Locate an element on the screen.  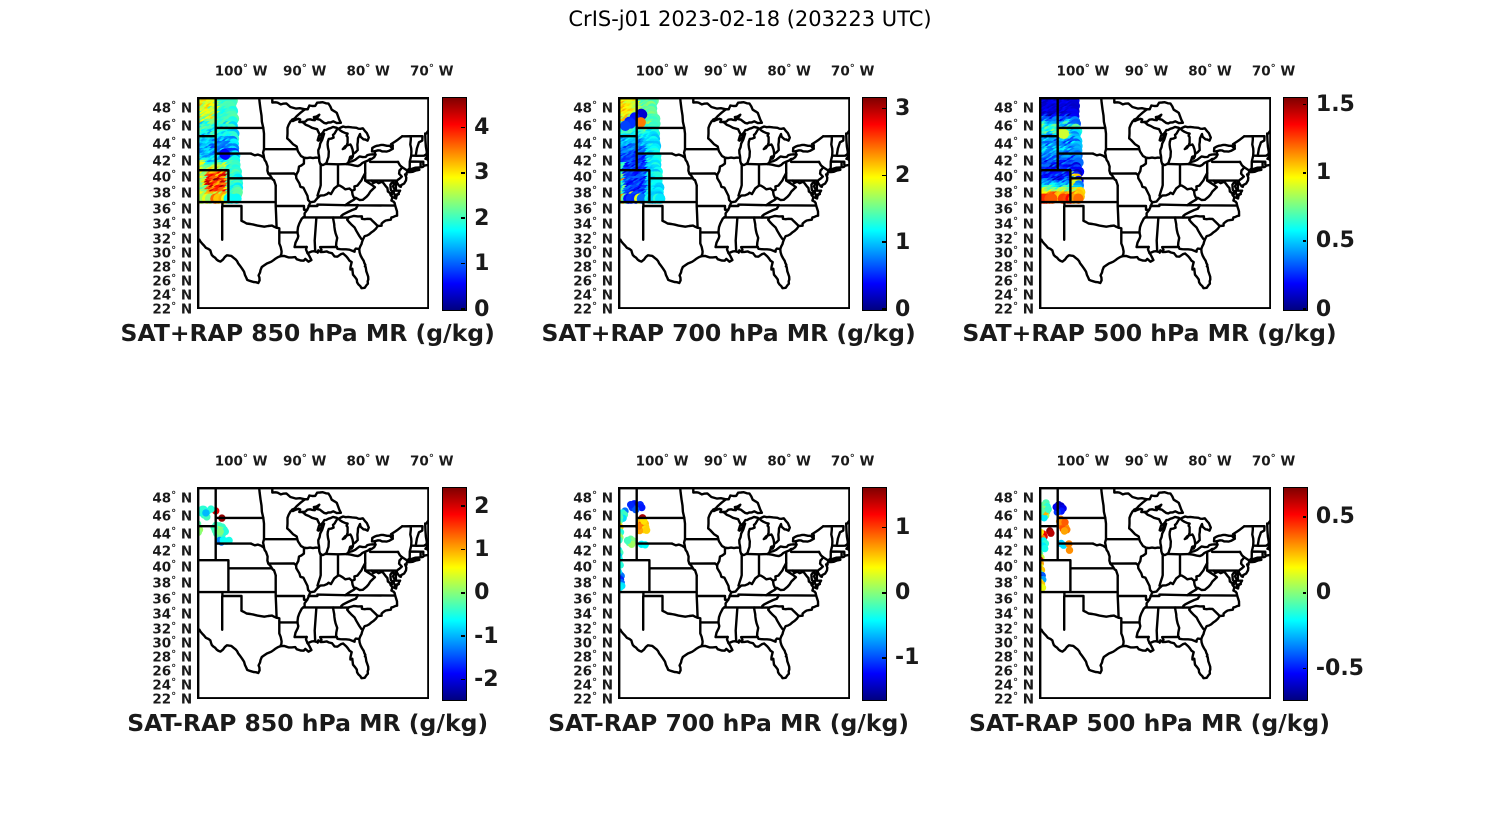
colorbar-tick-label: -2 is located at coordinates (486, 679).